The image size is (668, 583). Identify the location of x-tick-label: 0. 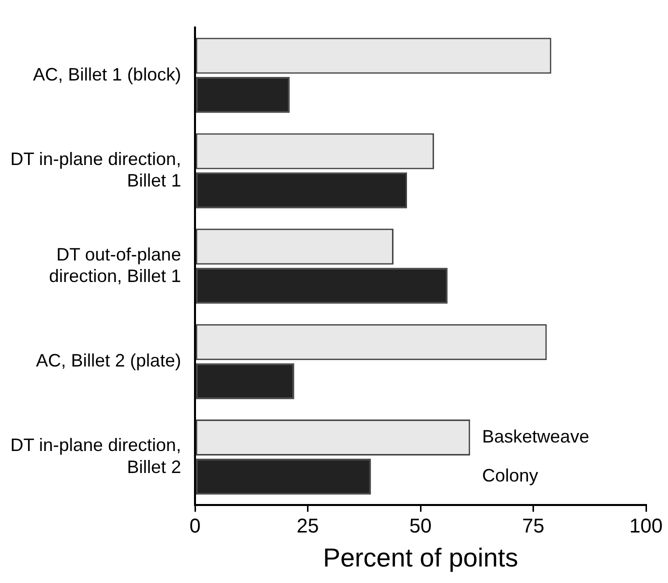
(195, 526).